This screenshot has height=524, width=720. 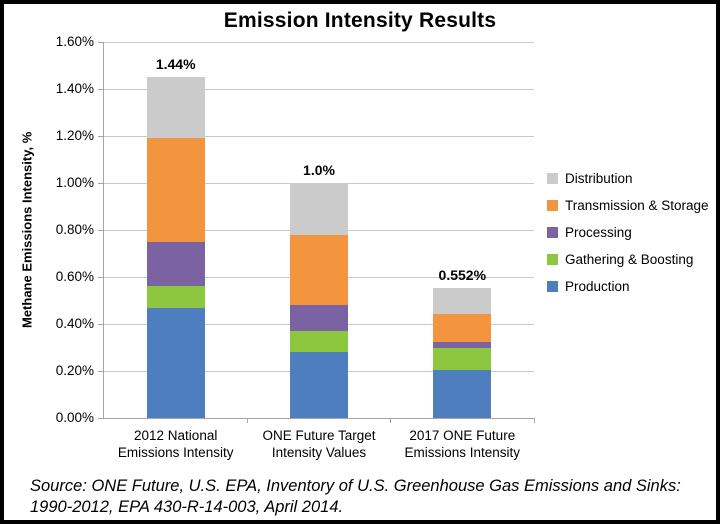 What do you see at coordinates (74, 370) in the screenshot?
I see `y-tick-label: 0.20%` at bounding box center [74, 370].